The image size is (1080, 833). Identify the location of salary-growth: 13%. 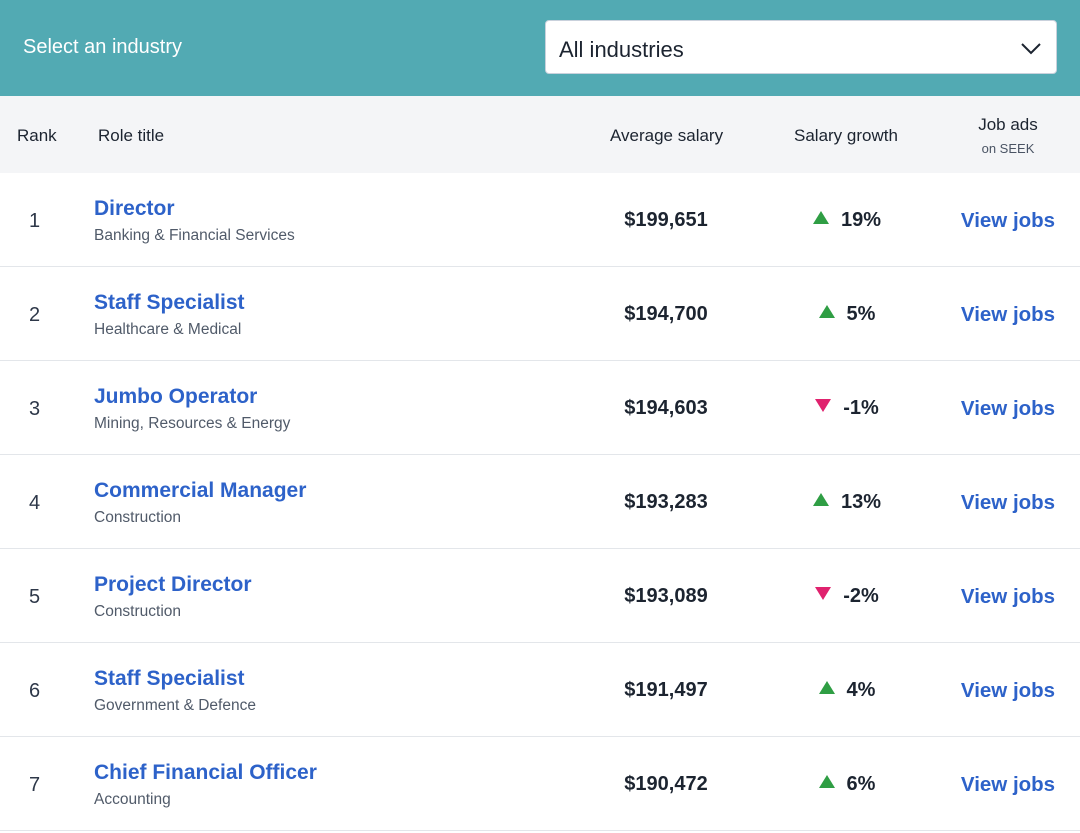
(847, 502).